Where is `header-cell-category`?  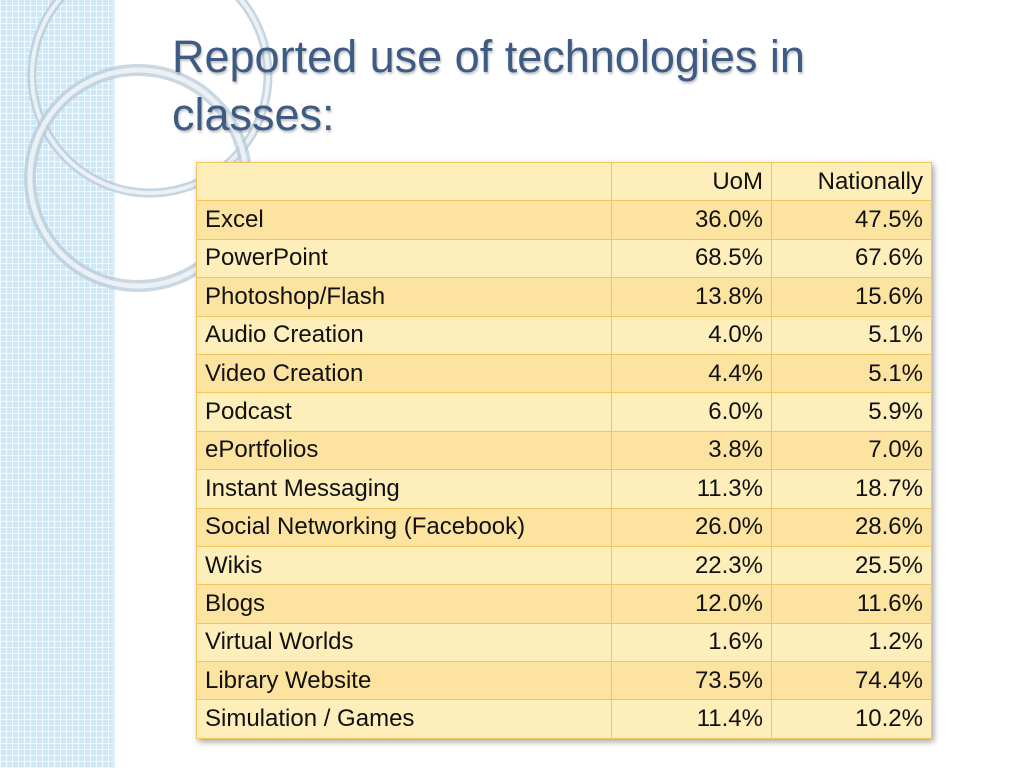 header-cell-category is located at coordinates (404, 181).